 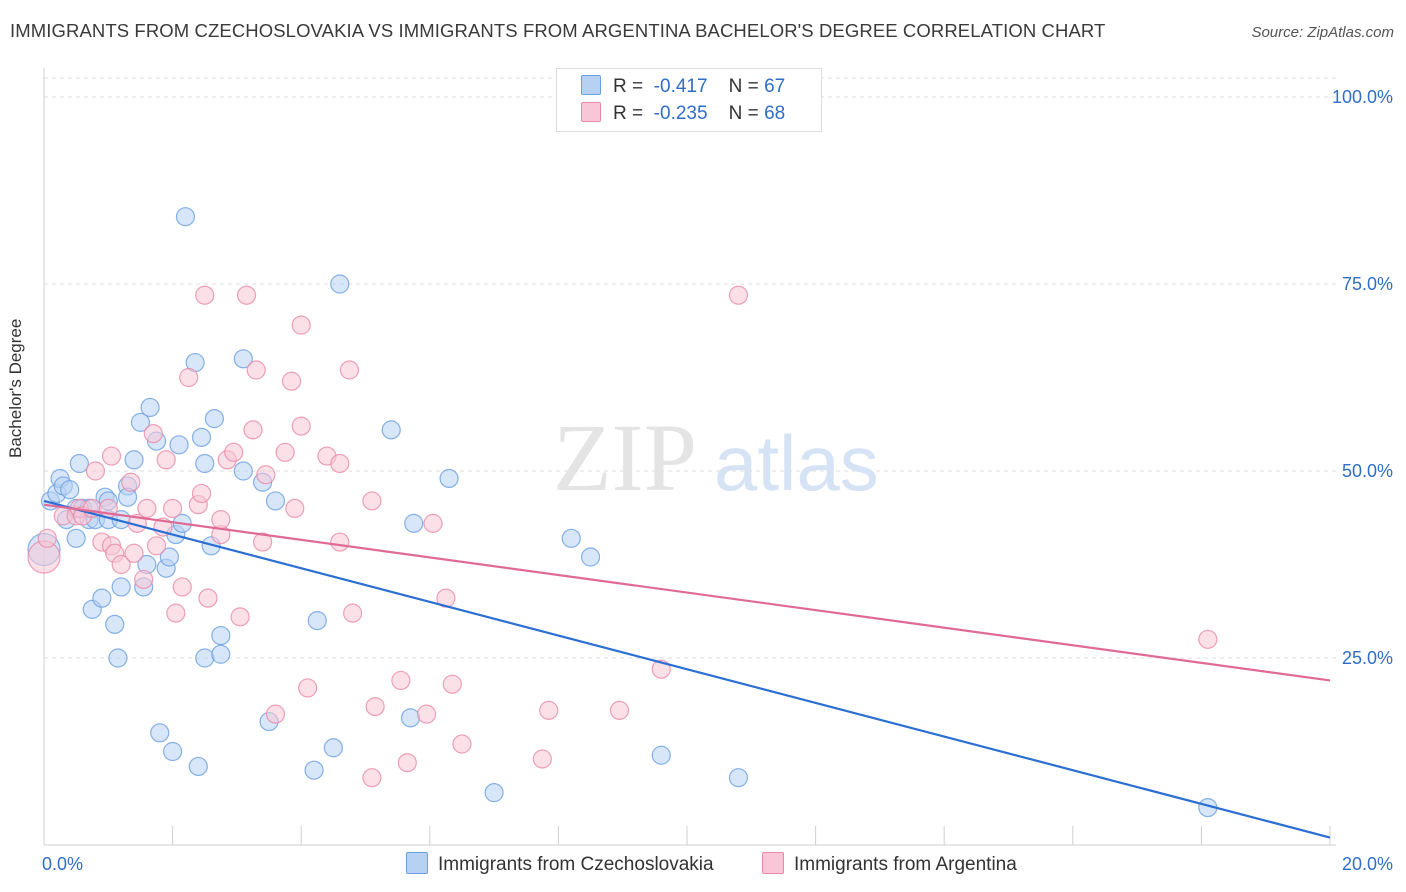 I want to click on y-tick-label: 25.0%, so click(x=1367, y=658).